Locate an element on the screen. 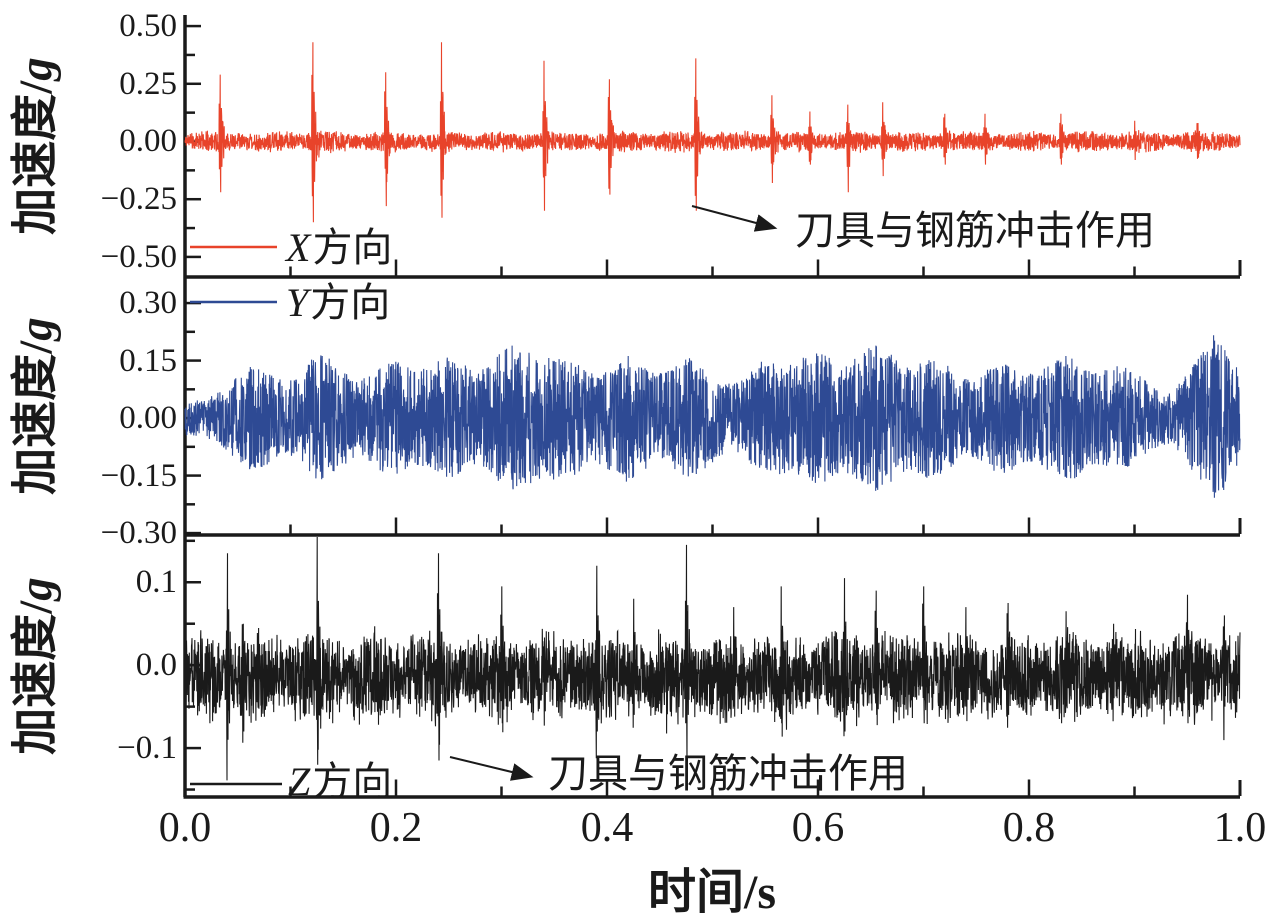 This screenshot has height=919, width=1287. legend-y-direction: Y方向 is located at coordinates (338, 302).